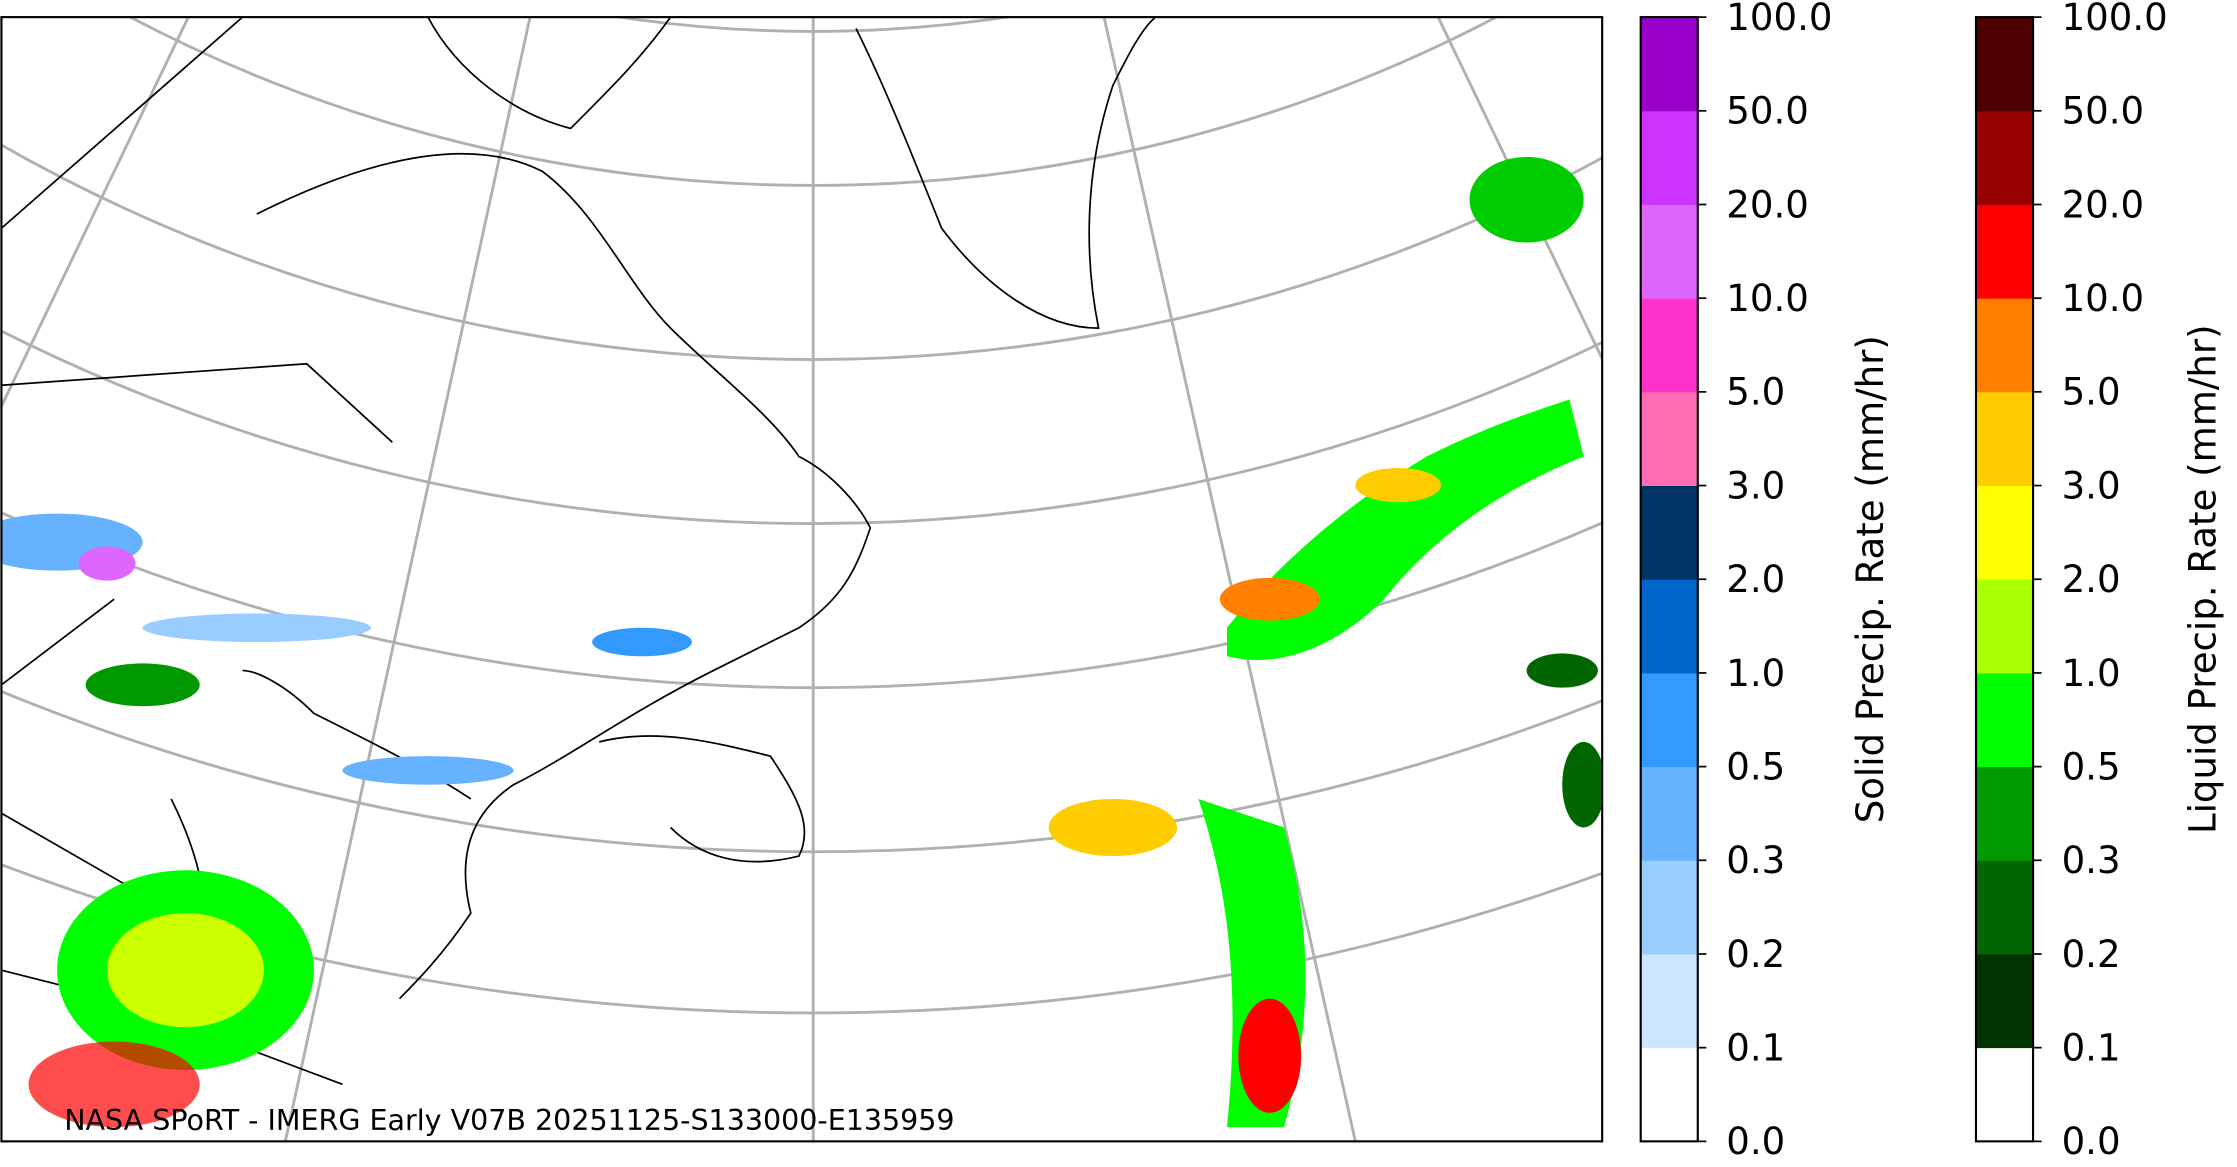 The width and height of the screenshot is (2237, 1167). What do you see at coordinates (1870, 579) in the screenshot?
I see `colorbar-label: Solid Precip. Rate (mm/hr)` at bounding box center [1870, 579].